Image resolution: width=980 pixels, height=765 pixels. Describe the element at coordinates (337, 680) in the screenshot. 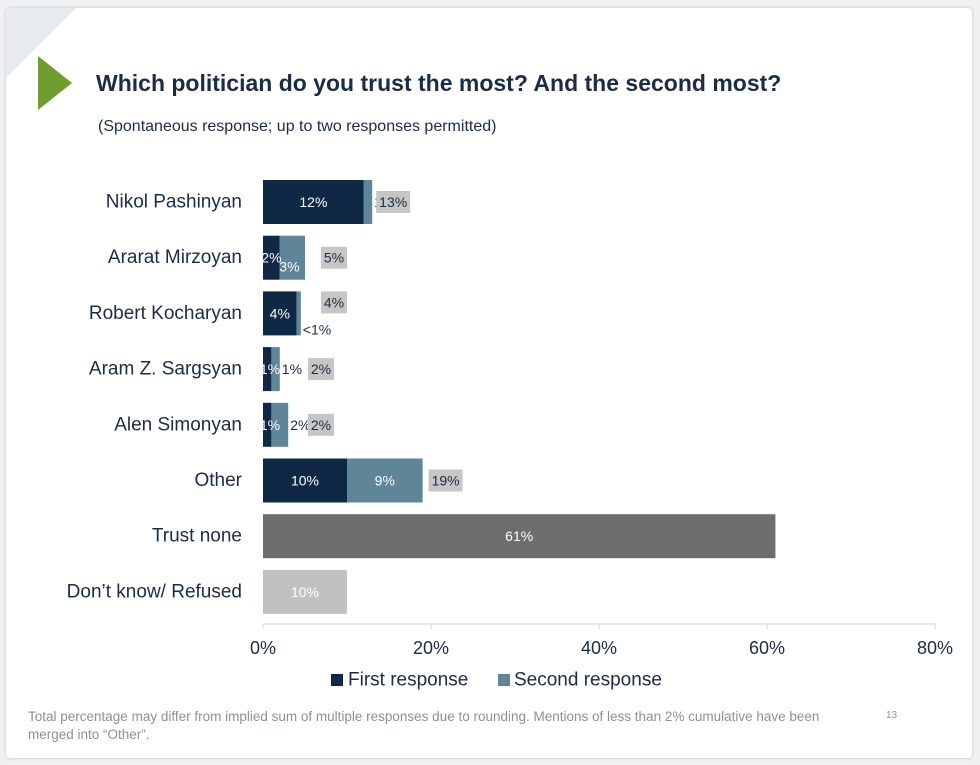

I see `legend-swatch-first` at that location.